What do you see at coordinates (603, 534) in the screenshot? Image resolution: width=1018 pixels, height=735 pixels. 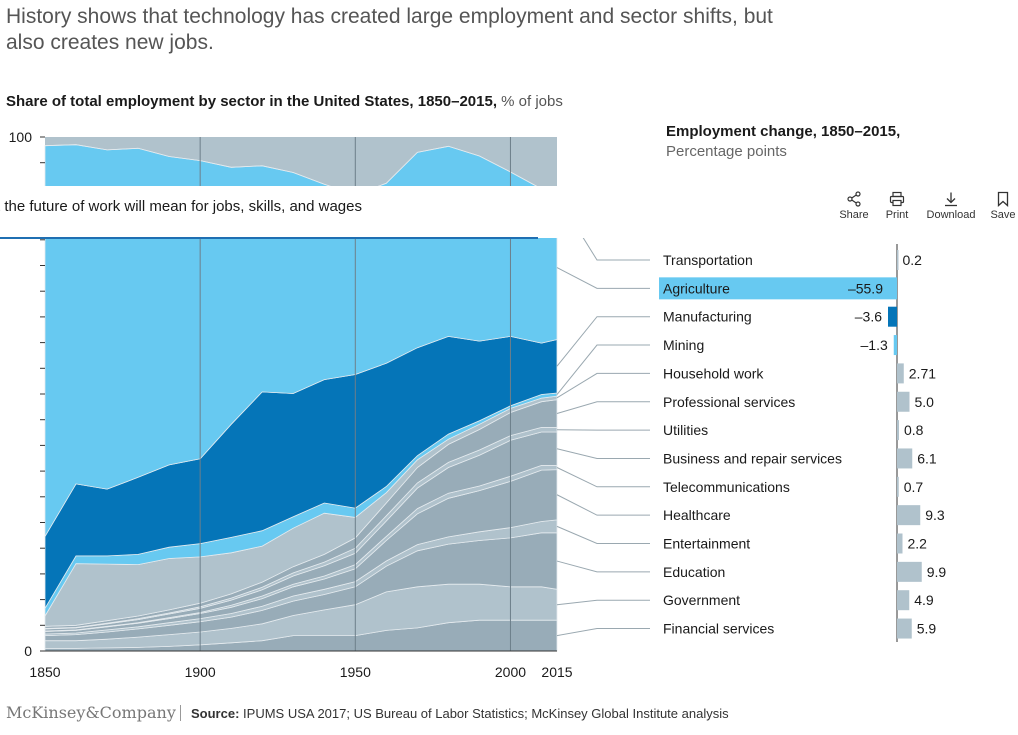 I see `leader-line-entertainment` at bounding box center [603, 534].